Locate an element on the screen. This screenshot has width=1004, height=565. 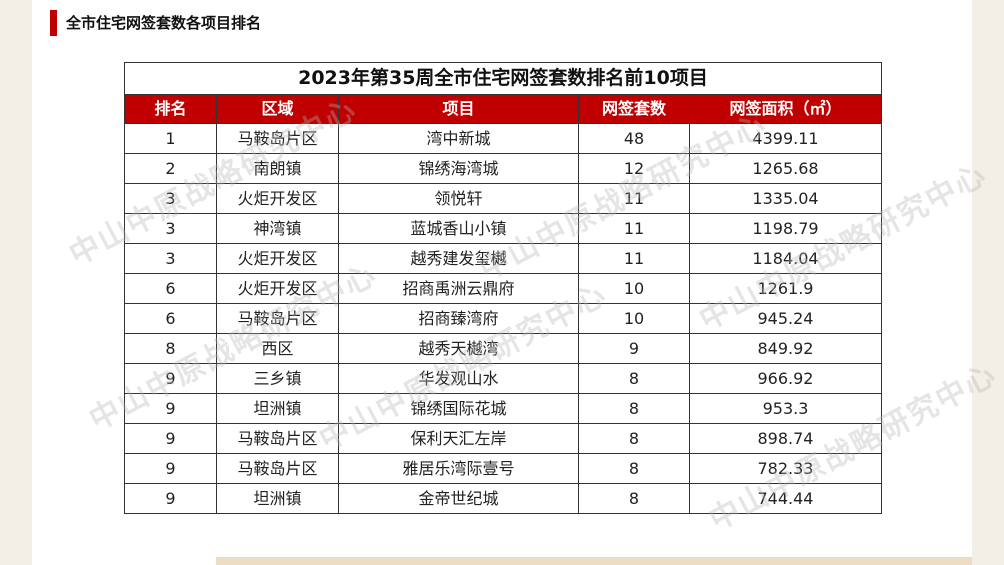
table-row: 6 马鞍岛片区 招商臻湾府 10 945.24 is located at coordinates (503, 318).